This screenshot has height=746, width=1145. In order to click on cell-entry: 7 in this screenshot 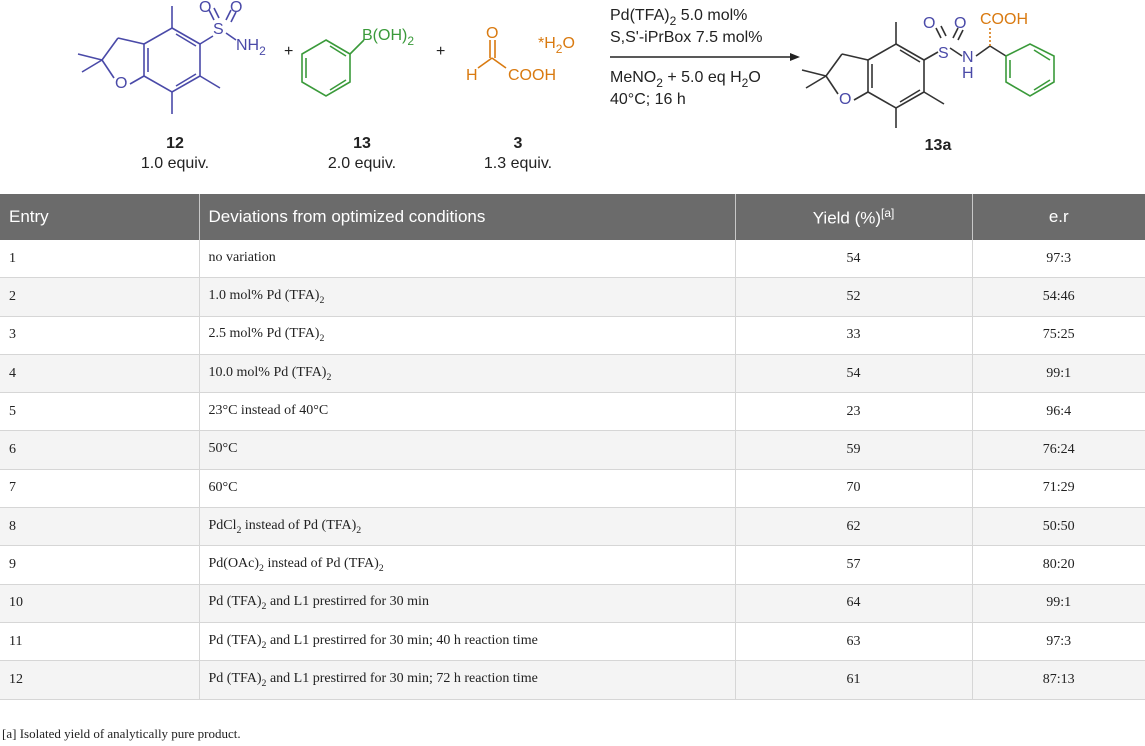, I will do `click(100, 489)`.